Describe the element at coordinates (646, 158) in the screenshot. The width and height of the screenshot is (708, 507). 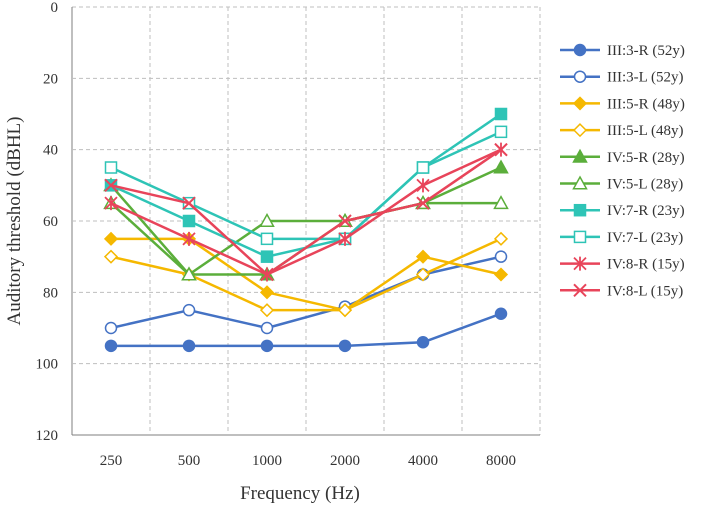
I see `legend-label: IV:5-R (28y)` at that location.